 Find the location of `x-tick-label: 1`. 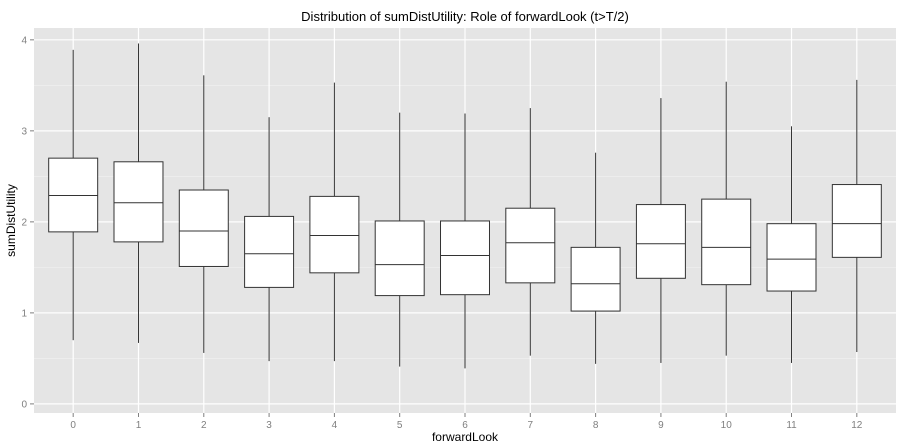

x-tick-label: 1 is located at coordinates (139, 425).